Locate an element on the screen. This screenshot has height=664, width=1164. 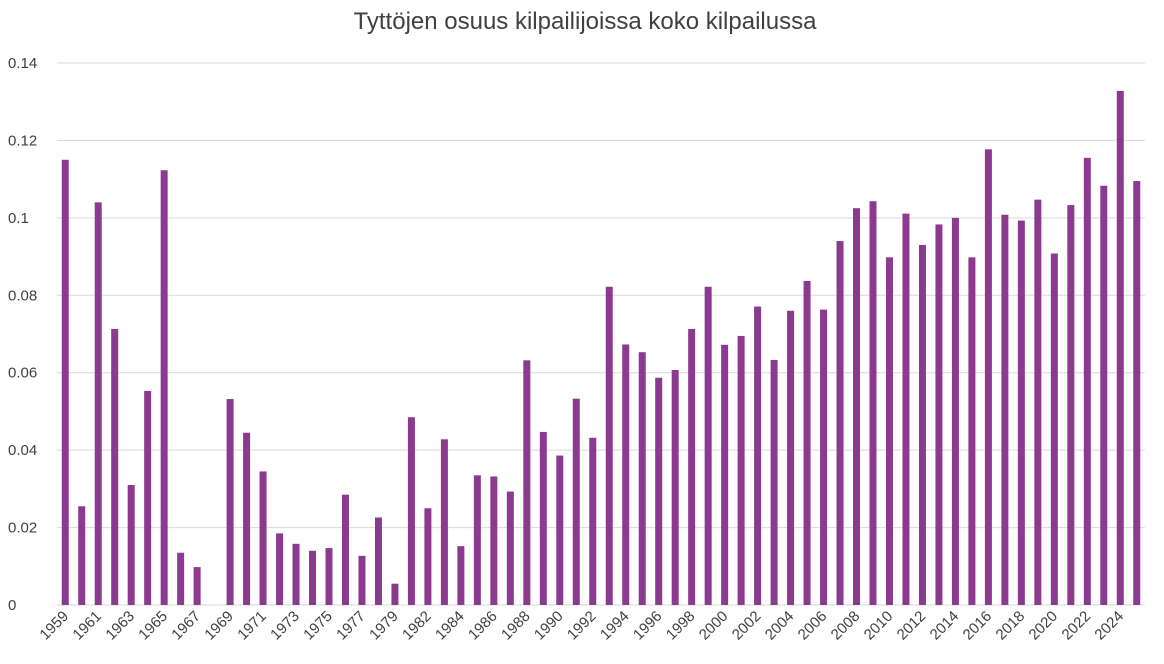
bar-2012 is located at coordinates (922, 424).